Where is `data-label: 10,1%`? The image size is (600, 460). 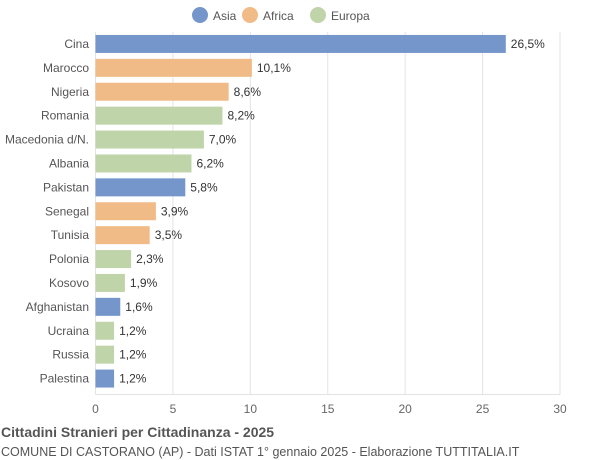 data-label: 10,1% is located at coordinates (274, 68).